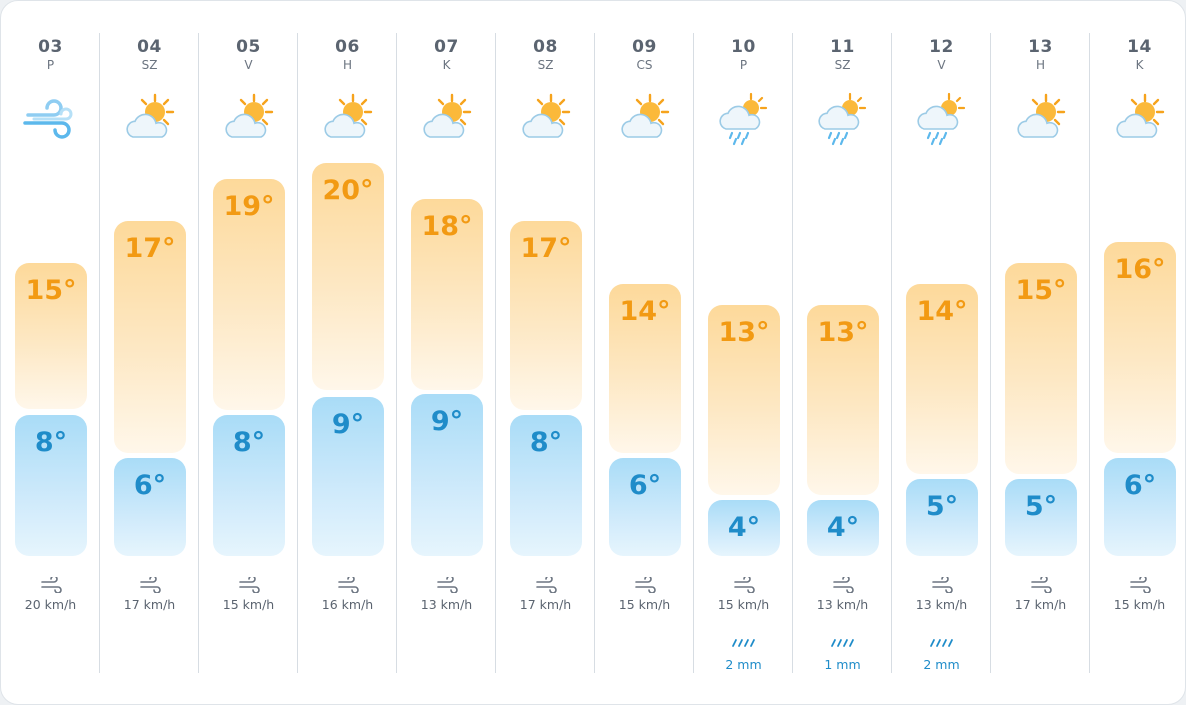 The image size is (1186, 705). What do you see at coordinates (48, 119) in the screenshot?
I see `wind-icon` at bounding box center [48, 119].